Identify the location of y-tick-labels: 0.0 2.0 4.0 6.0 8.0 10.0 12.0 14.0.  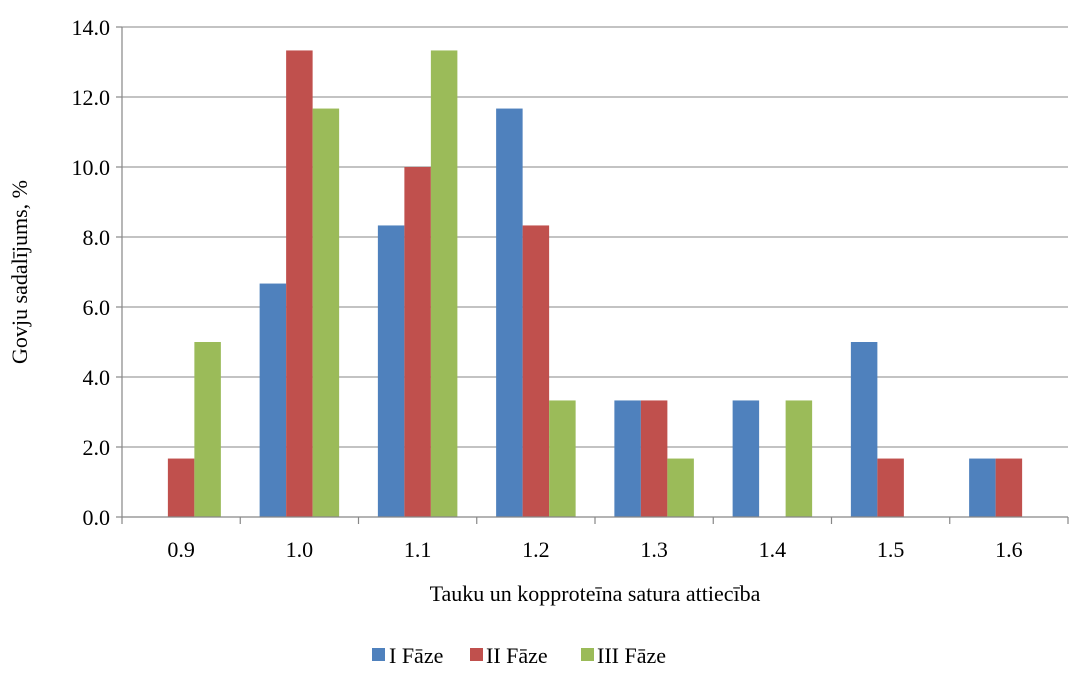
(91, 272).